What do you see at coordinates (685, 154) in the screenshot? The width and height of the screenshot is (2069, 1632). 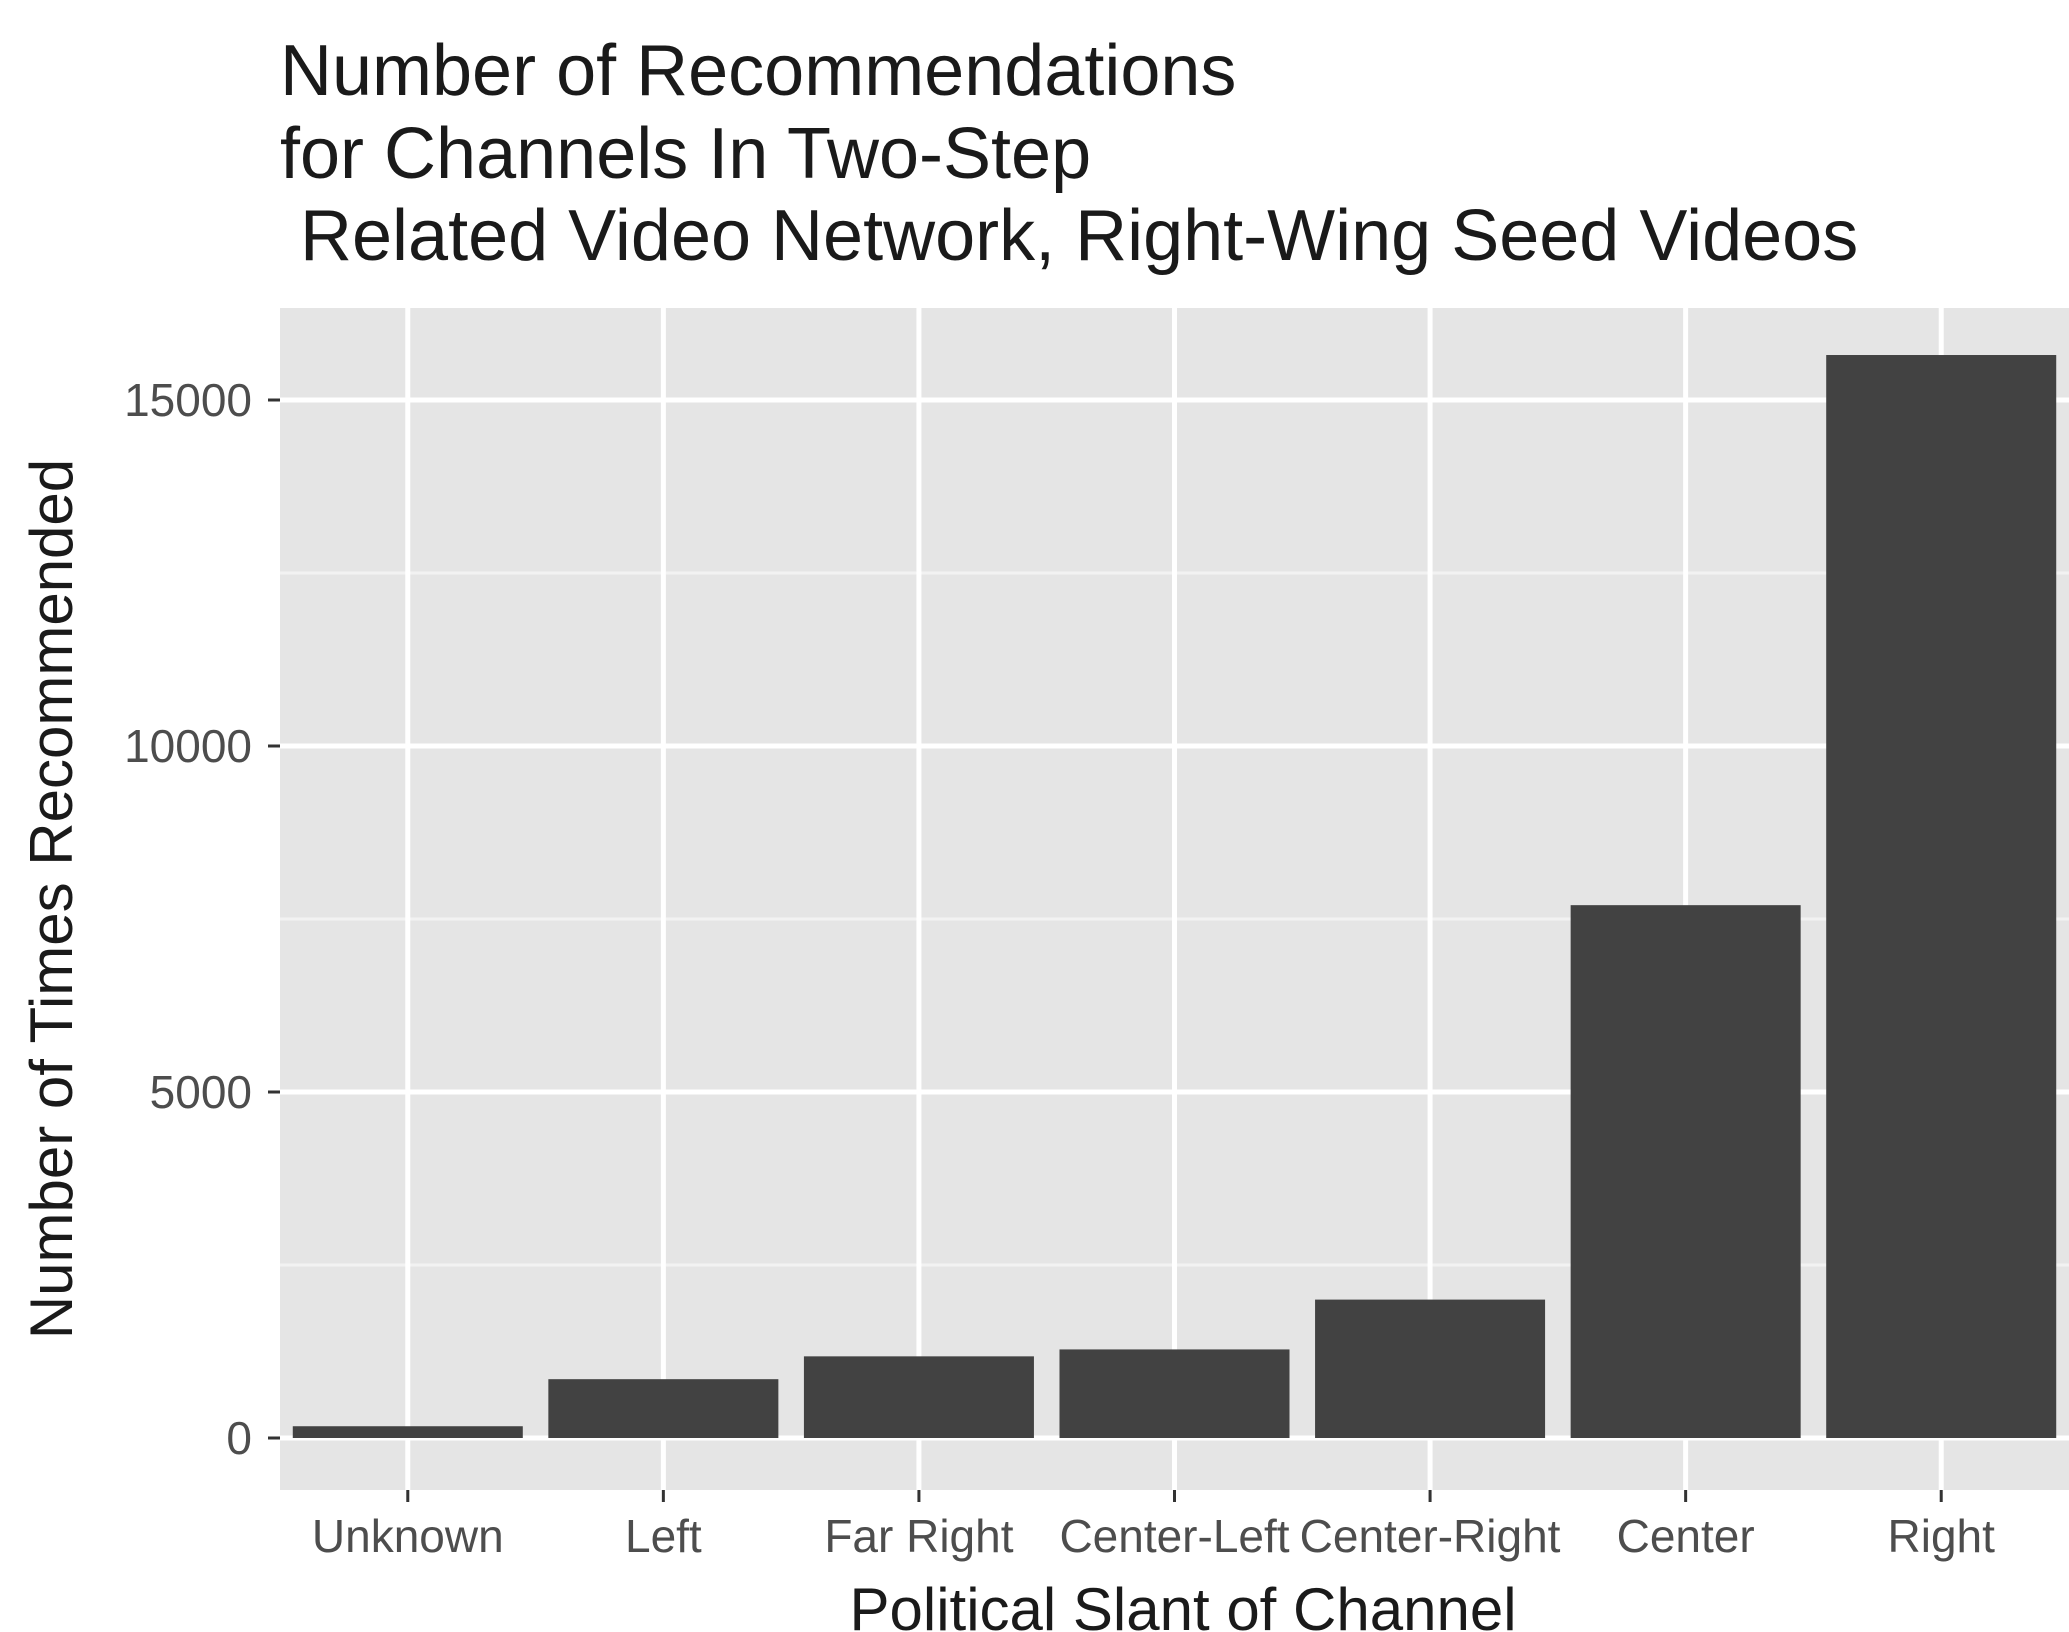 I see `chart-title-line-2: for Channels In Two-Step` at bounding box center [685, 154].